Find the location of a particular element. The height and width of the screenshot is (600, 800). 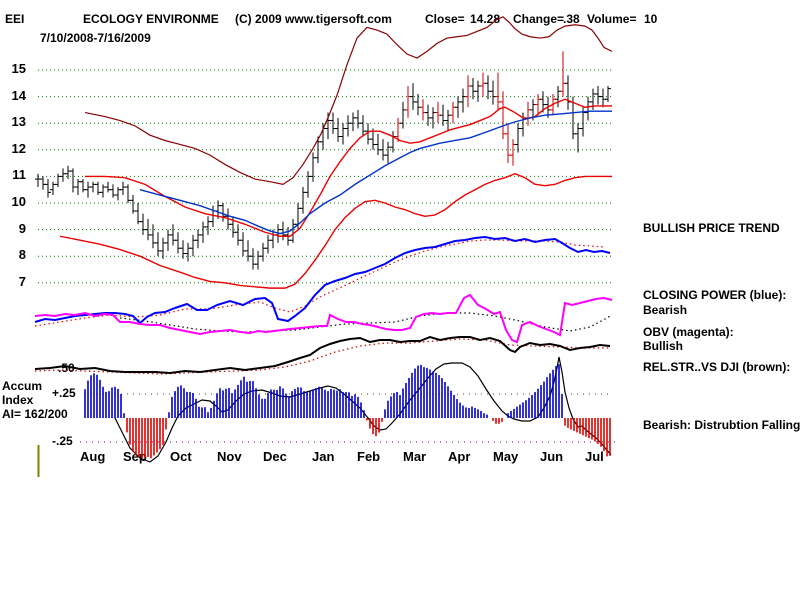

price-tick-label: 8 is located at coordinates (22, 255).